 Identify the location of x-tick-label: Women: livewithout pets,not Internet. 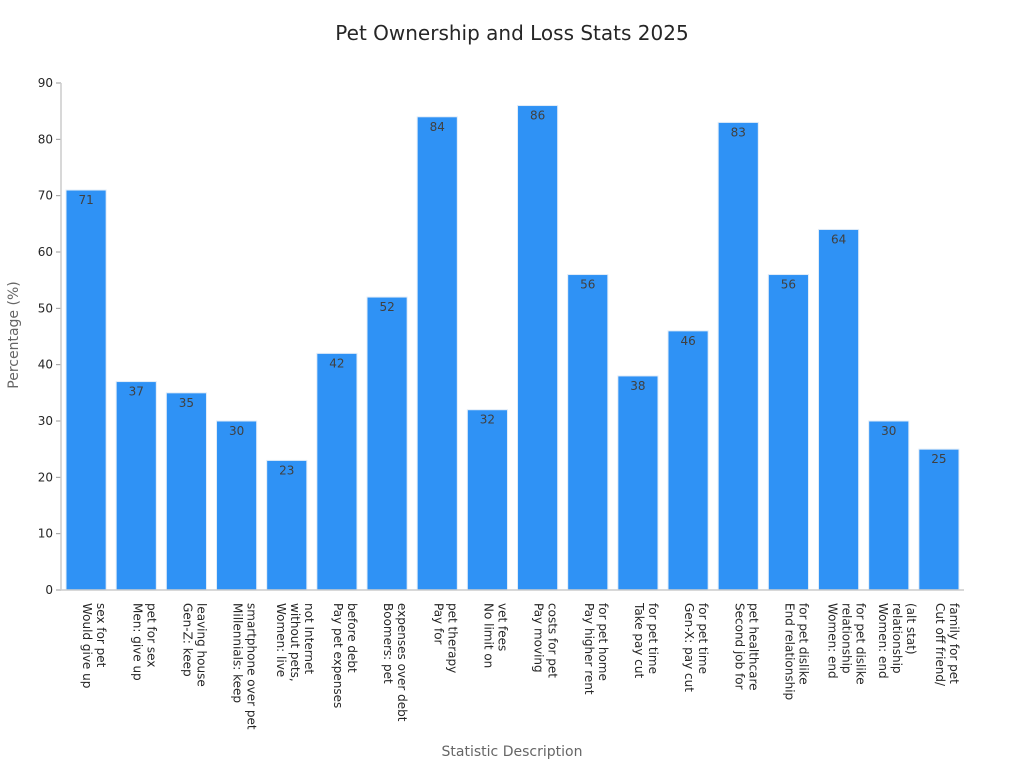
(295, 642).